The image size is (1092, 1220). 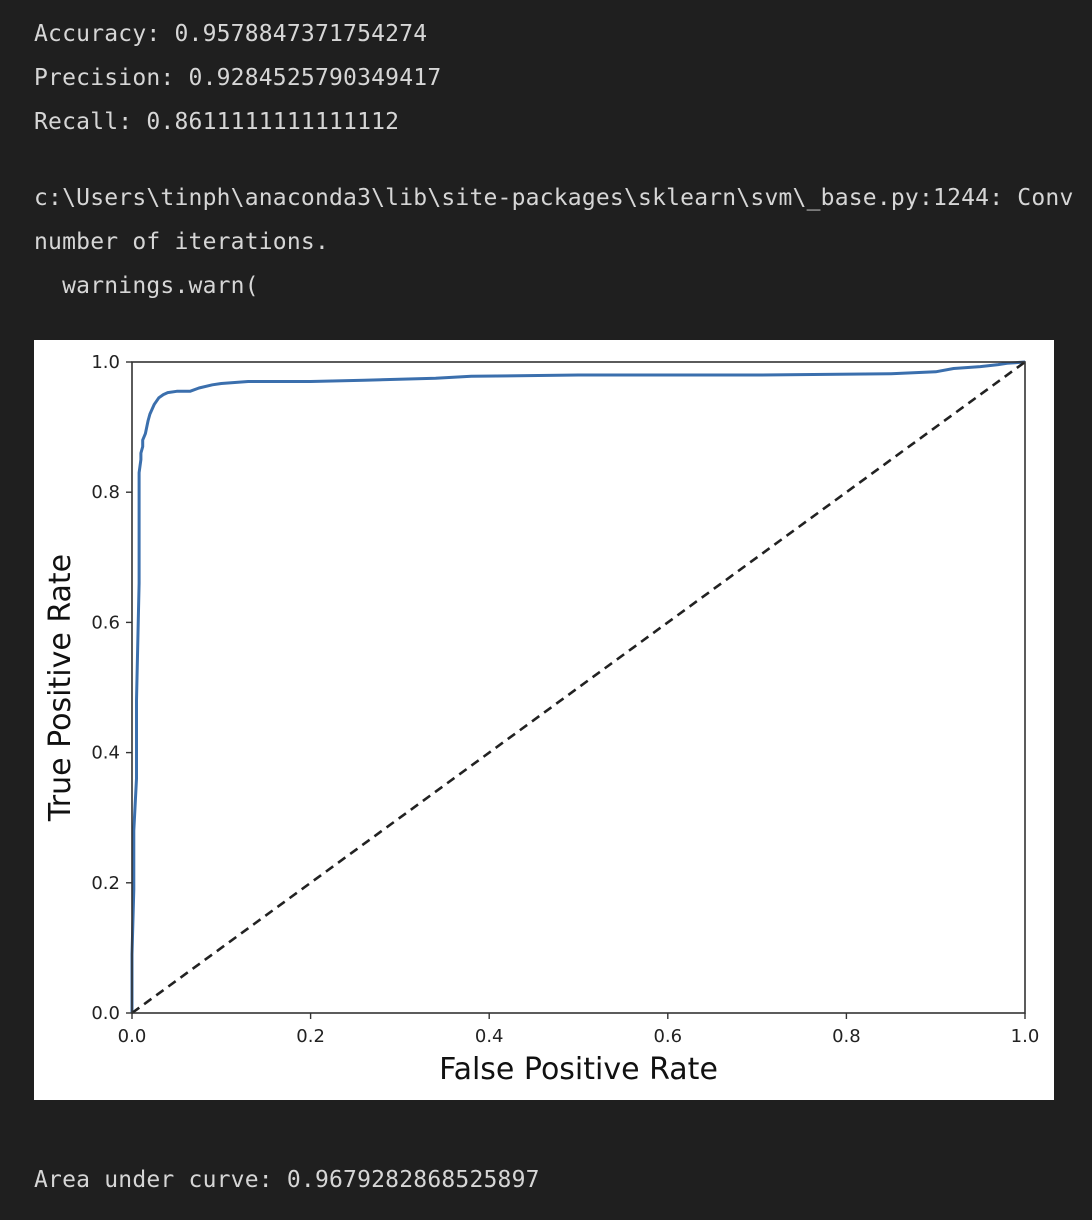 What do you see at coordinates (1025, 1036) in the screenshot?
I see `x-tick-label: 1.0` at bounding box center [1025, 1036].